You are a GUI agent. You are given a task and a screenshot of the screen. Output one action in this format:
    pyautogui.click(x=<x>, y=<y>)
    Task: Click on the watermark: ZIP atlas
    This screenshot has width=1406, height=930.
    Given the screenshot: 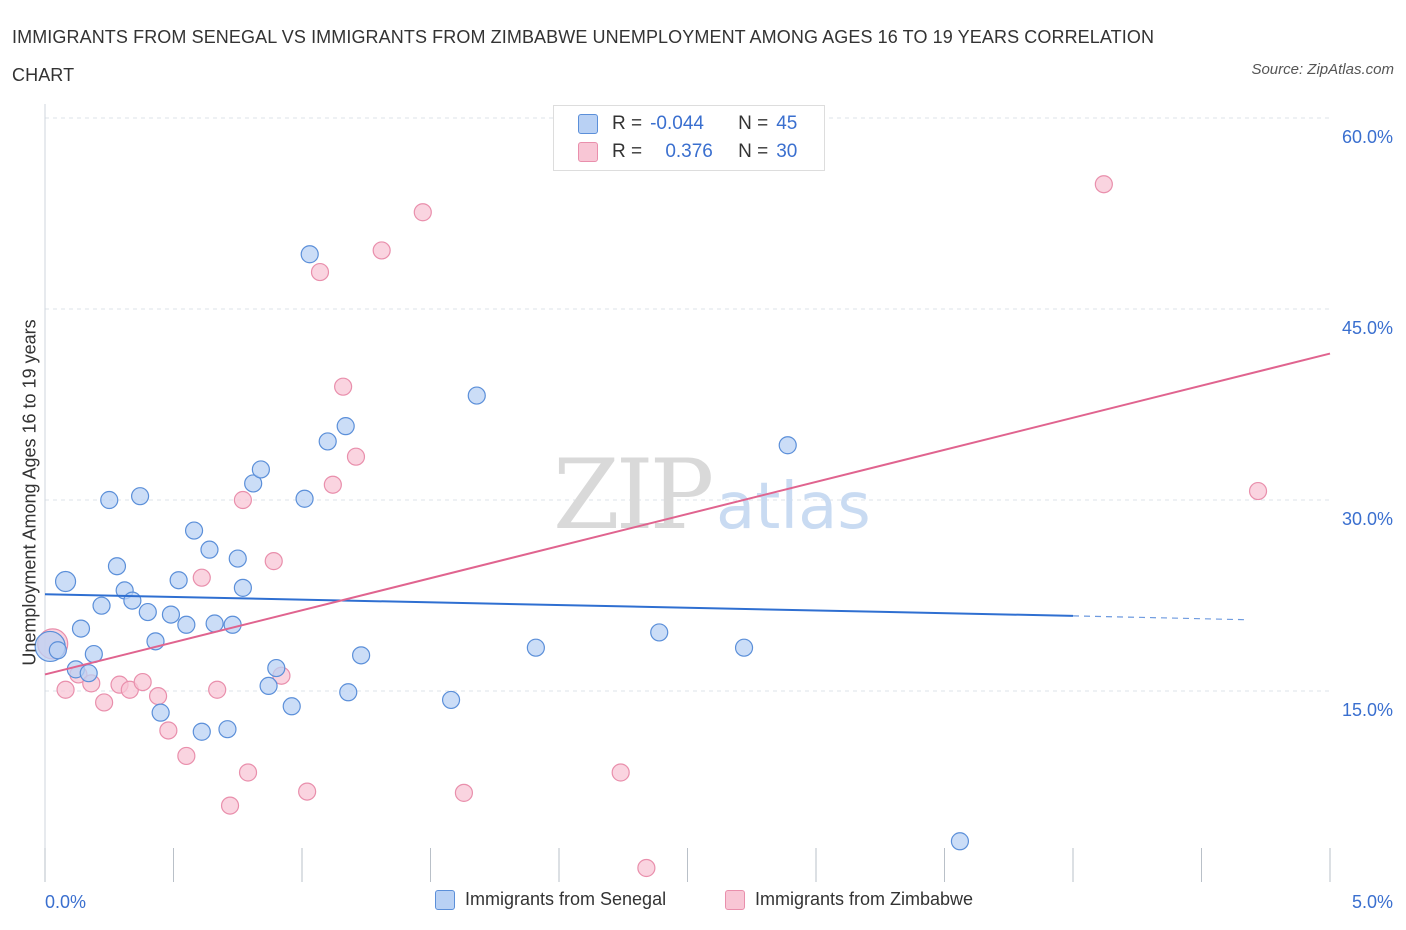 What is the action you would take?
    pyautogui.click(x=712, y=495)
    